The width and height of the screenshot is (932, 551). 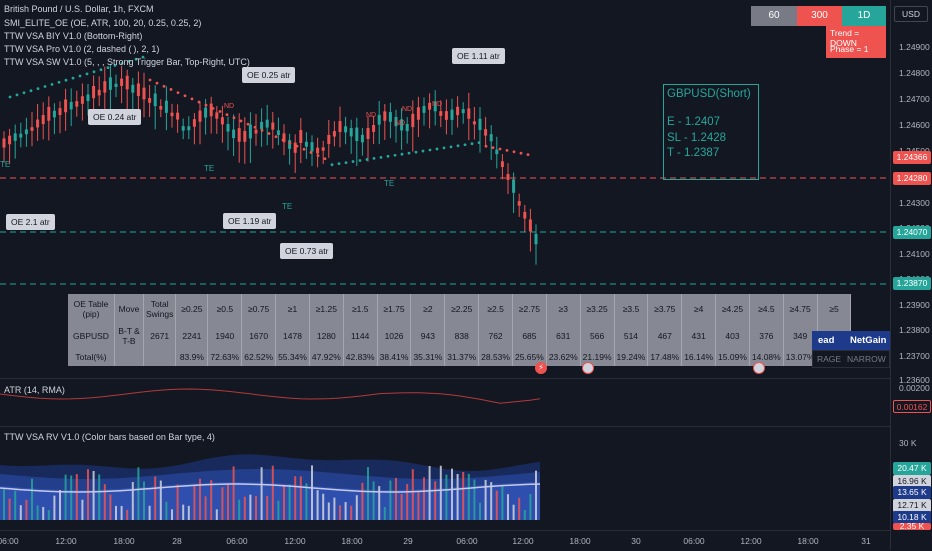 I want to click on oe-table-cell: 19.24%, so click(x=631, y=357).